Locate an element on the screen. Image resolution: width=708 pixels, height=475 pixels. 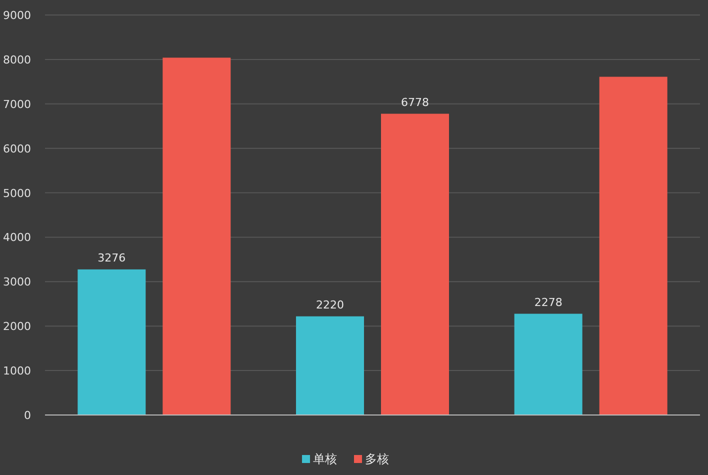
y-tick-label: 6000 is located at coordinates (17, 149).